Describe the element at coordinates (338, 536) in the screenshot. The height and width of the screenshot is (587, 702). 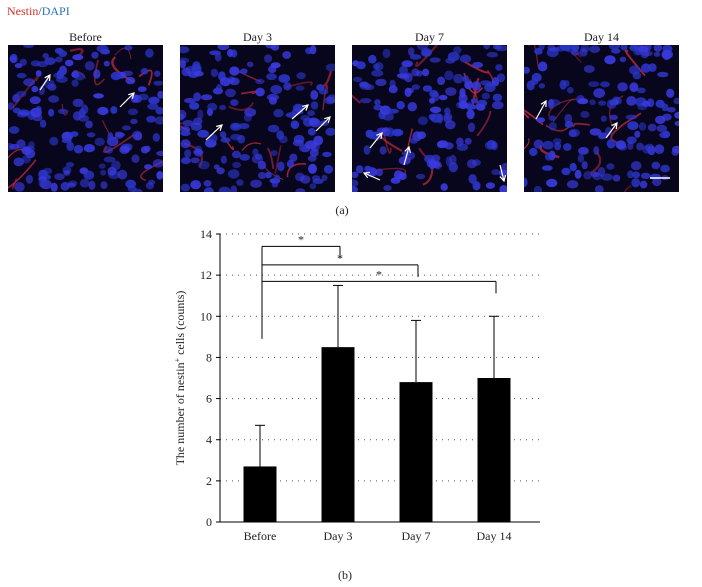
I see `x-tick-label: Day 3` at that location.